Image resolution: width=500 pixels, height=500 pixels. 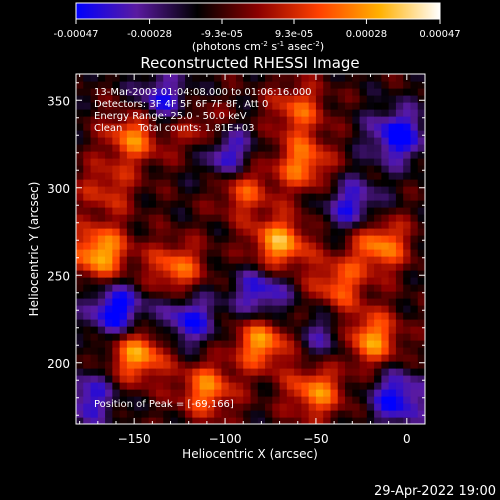 What do you see at coordinates (58, 364) in the screenshot?
I see `y-tick-label: 200` at bounding box center [58, 364].